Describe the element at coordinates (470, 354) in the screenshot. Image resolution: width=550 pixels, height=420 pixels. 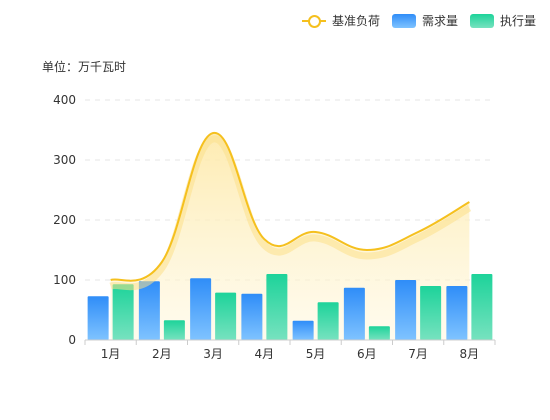
I see `x-tick-label: 8月` at that location.